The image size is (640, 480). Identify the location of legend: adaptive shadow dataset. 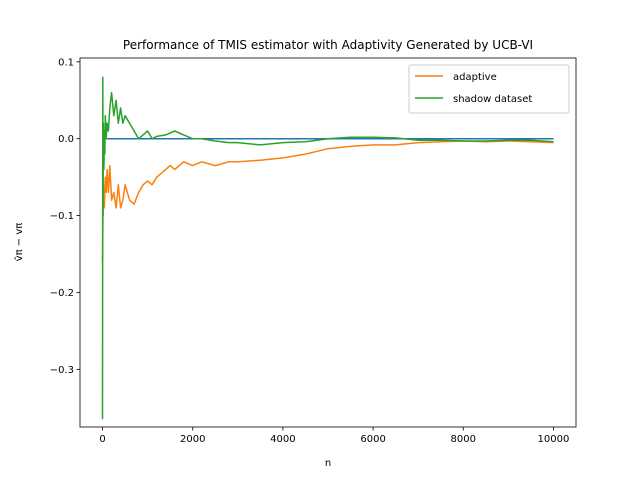
(489, 89).